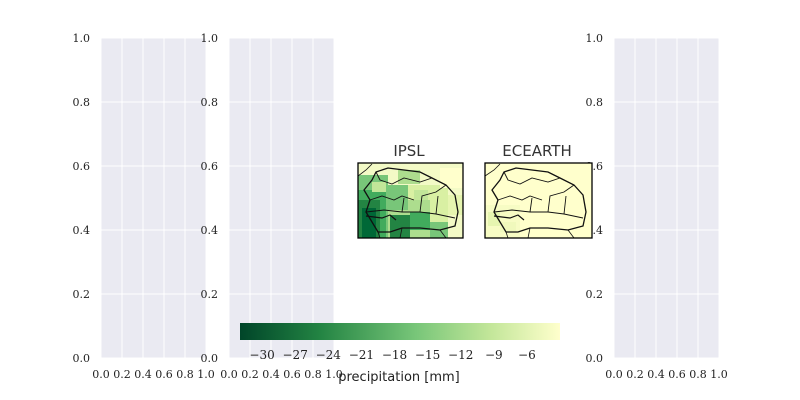 Image resolution: width=800 pixels, height=400 pixels. What do you see at coordinates (538, 200) in the screenshot?
I see `ecearth-heatmap` at bounding box center [538, 200].